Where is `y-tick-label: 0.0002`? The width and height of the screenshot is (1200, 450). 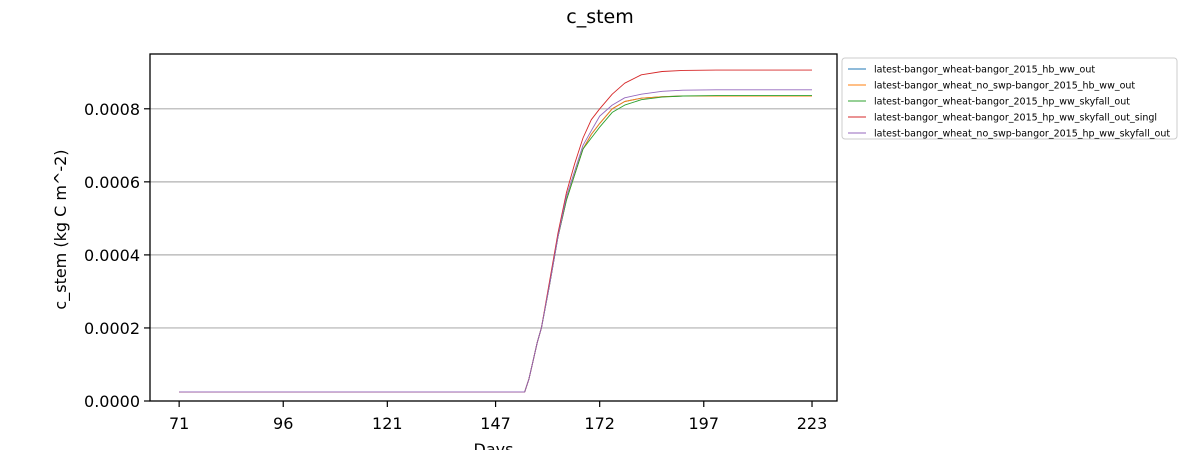
y-tick-label: 0.0002 is located at coordinates (112, 328).